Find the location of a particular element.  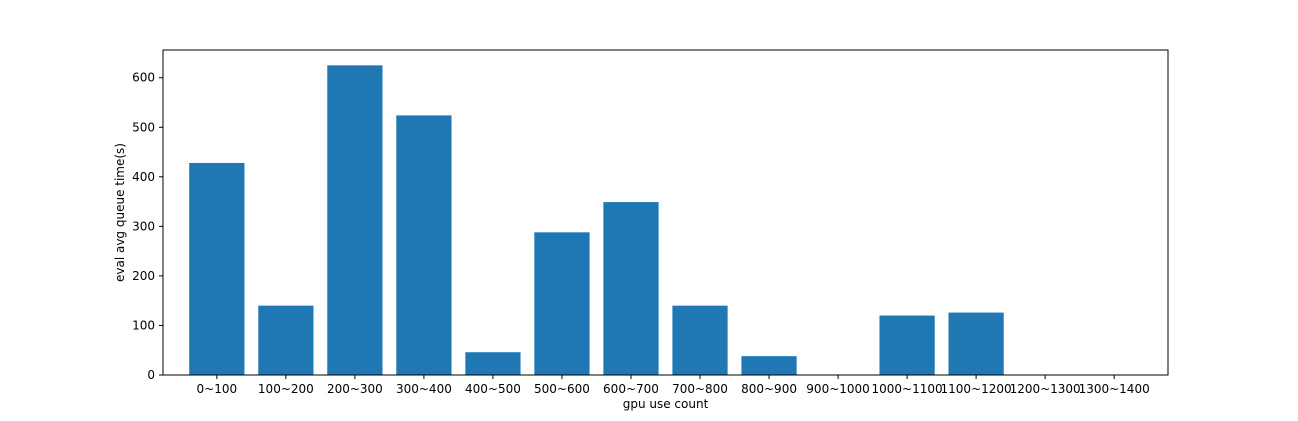

y-tick-label: 0 is located at coordinates (151, 375).